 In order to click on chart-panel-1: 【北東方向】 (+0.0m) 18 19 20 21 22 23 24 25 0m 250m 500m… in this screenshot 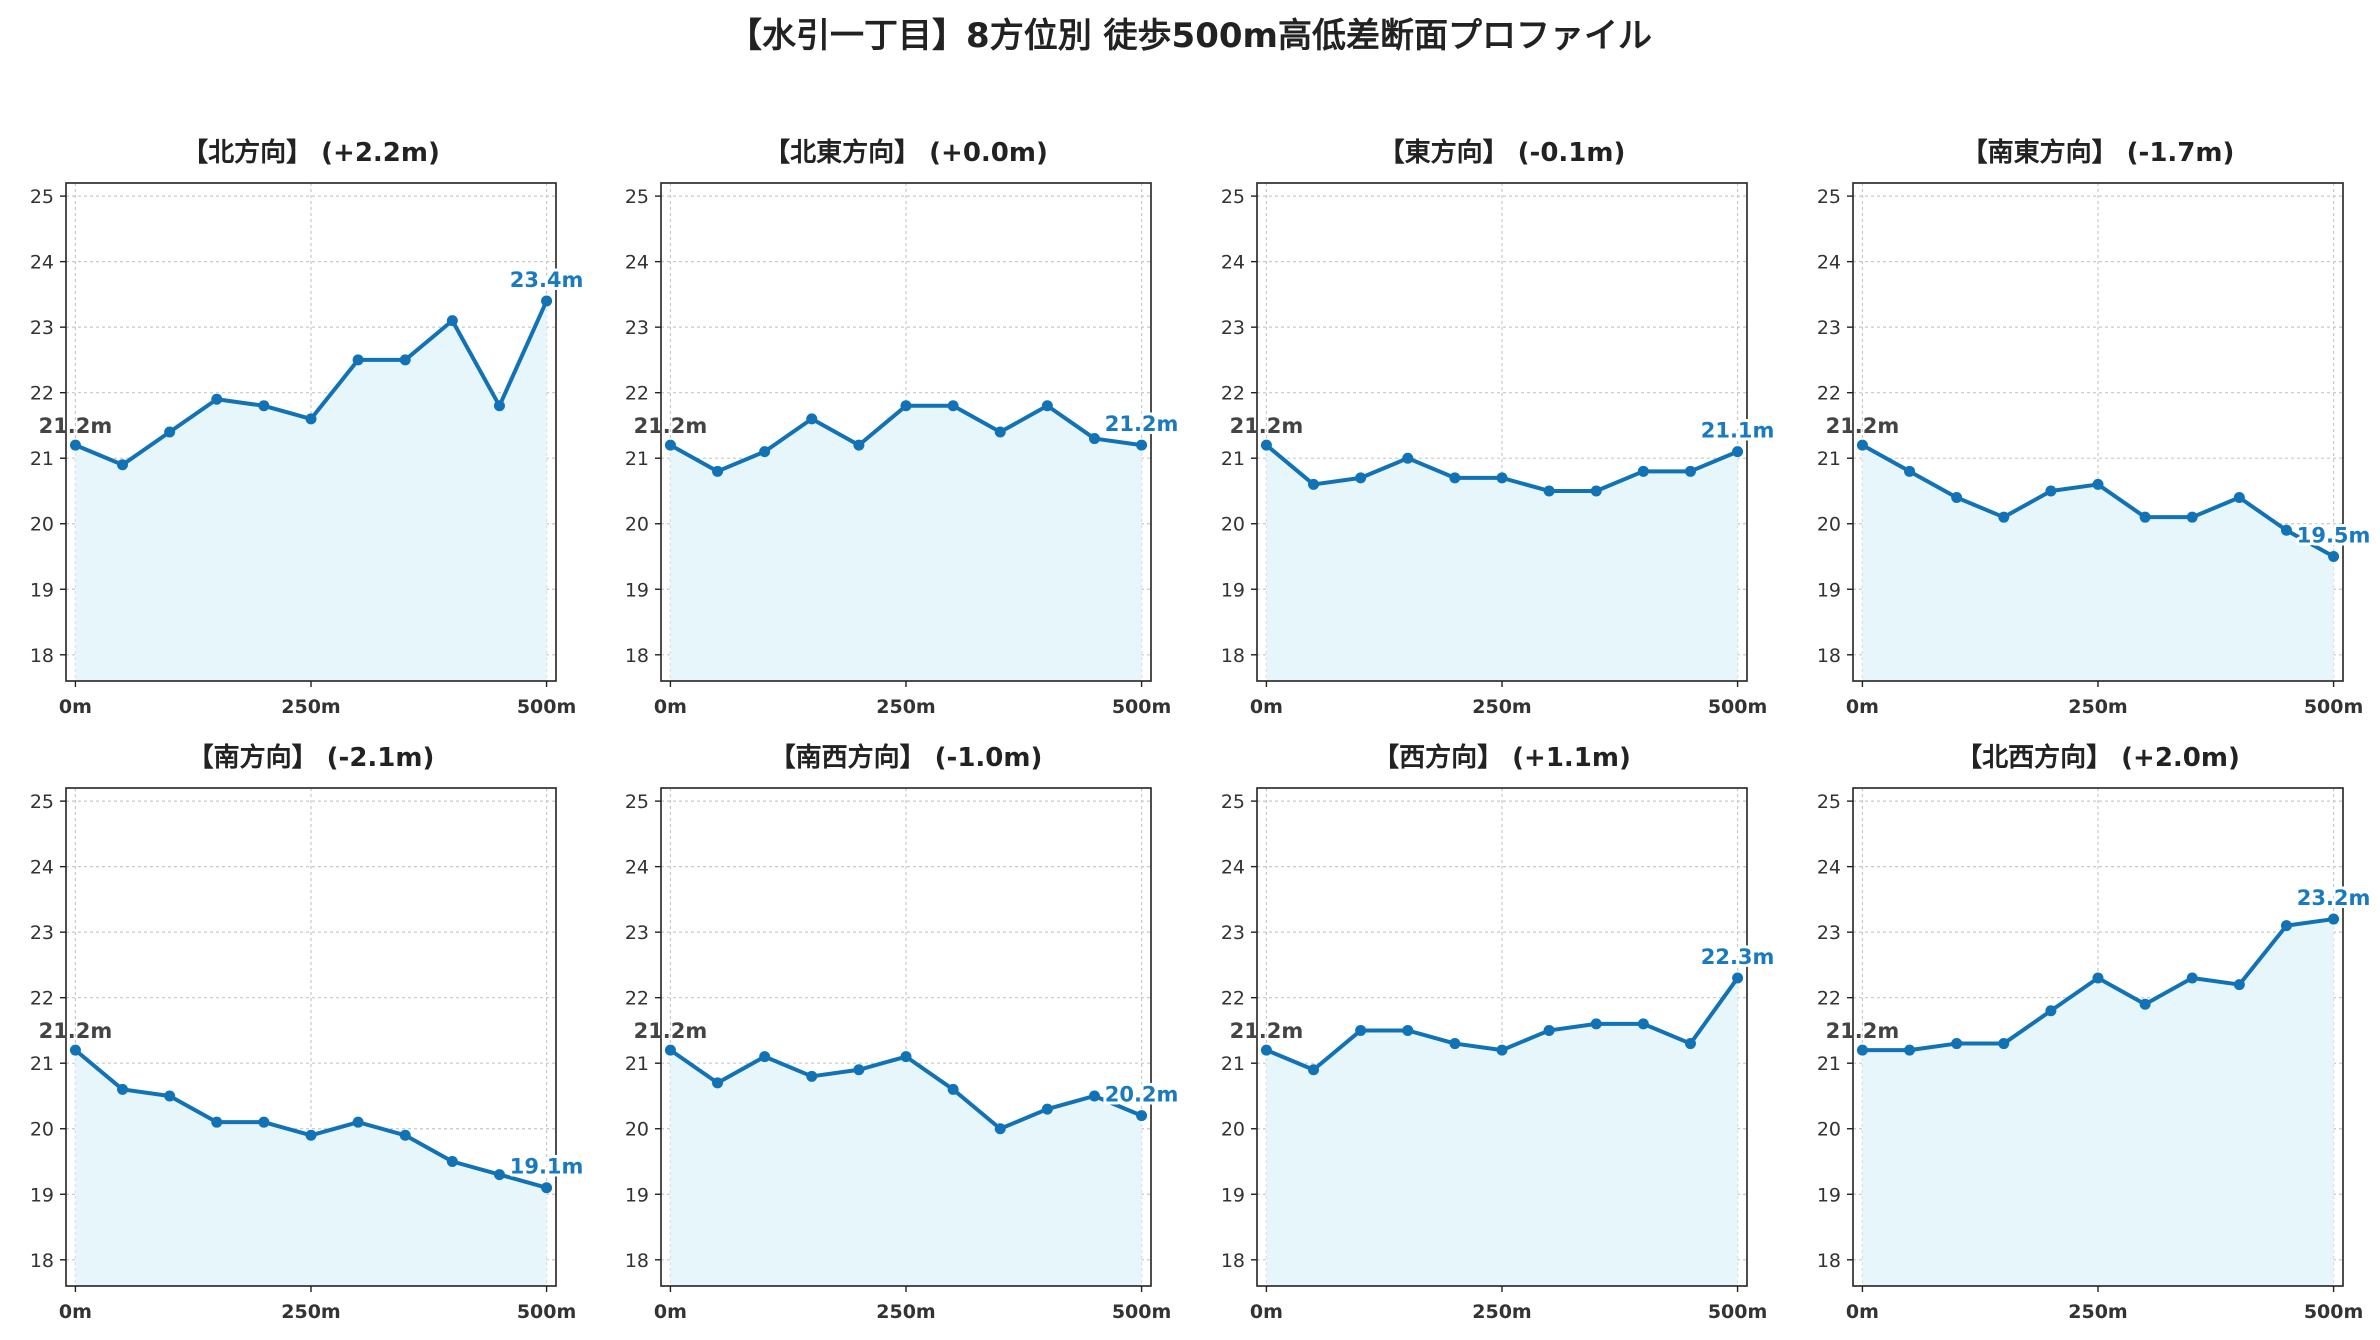, I will do `click(910, 422)`.